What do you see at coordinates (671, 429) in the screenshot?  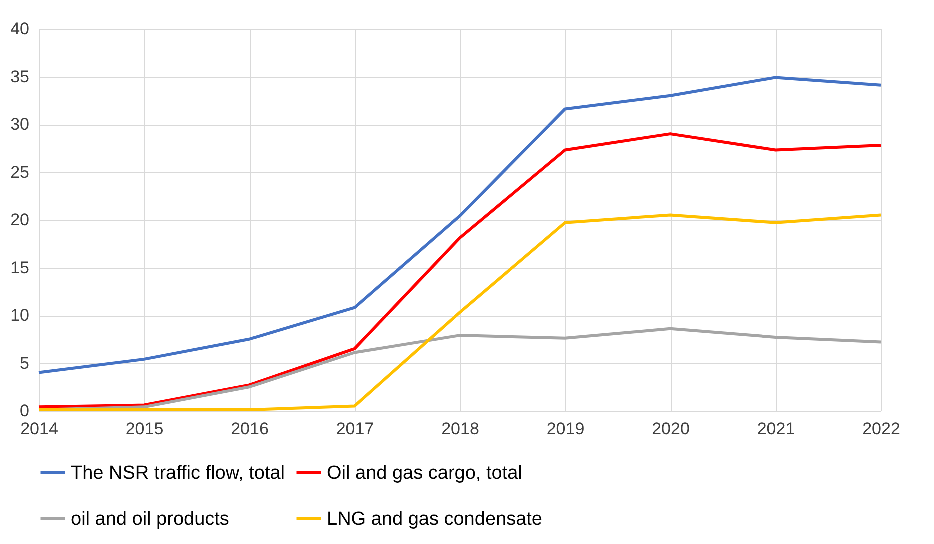 I see `x-tick-label: 2020` at bounding box center [671, 429].